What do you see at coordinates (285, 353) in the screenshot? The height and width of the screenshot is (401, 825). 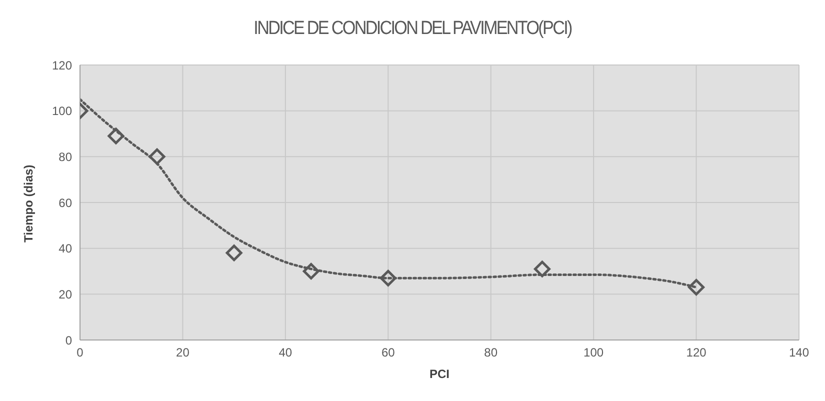 I see `x-tick-label: 40` at bounding box center [285, 353].